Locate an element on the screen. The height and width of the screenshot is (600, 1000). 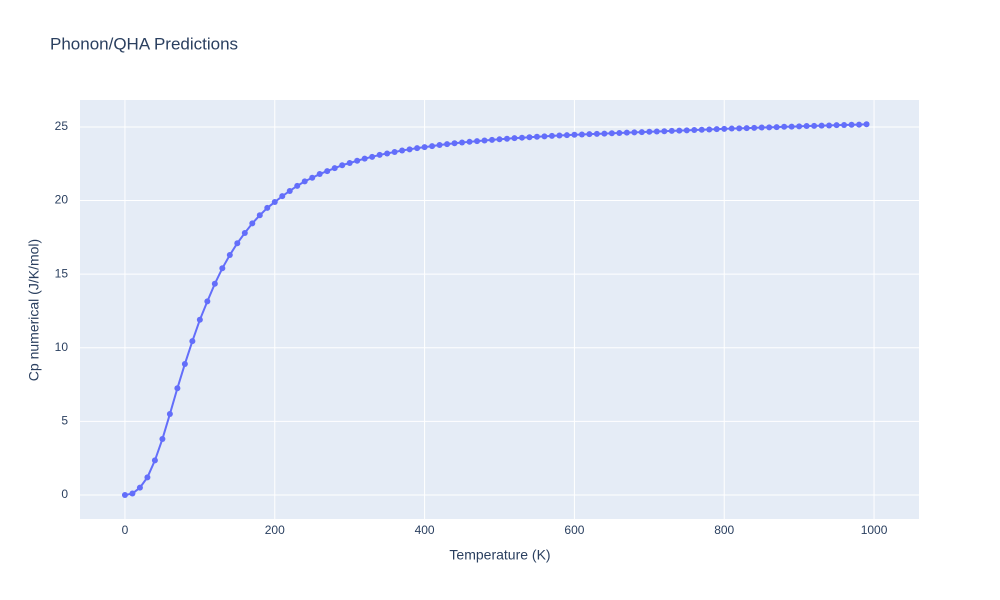
y-axis-label: Cp numerical (J/K/mol) is located at coordinates (34, 310).